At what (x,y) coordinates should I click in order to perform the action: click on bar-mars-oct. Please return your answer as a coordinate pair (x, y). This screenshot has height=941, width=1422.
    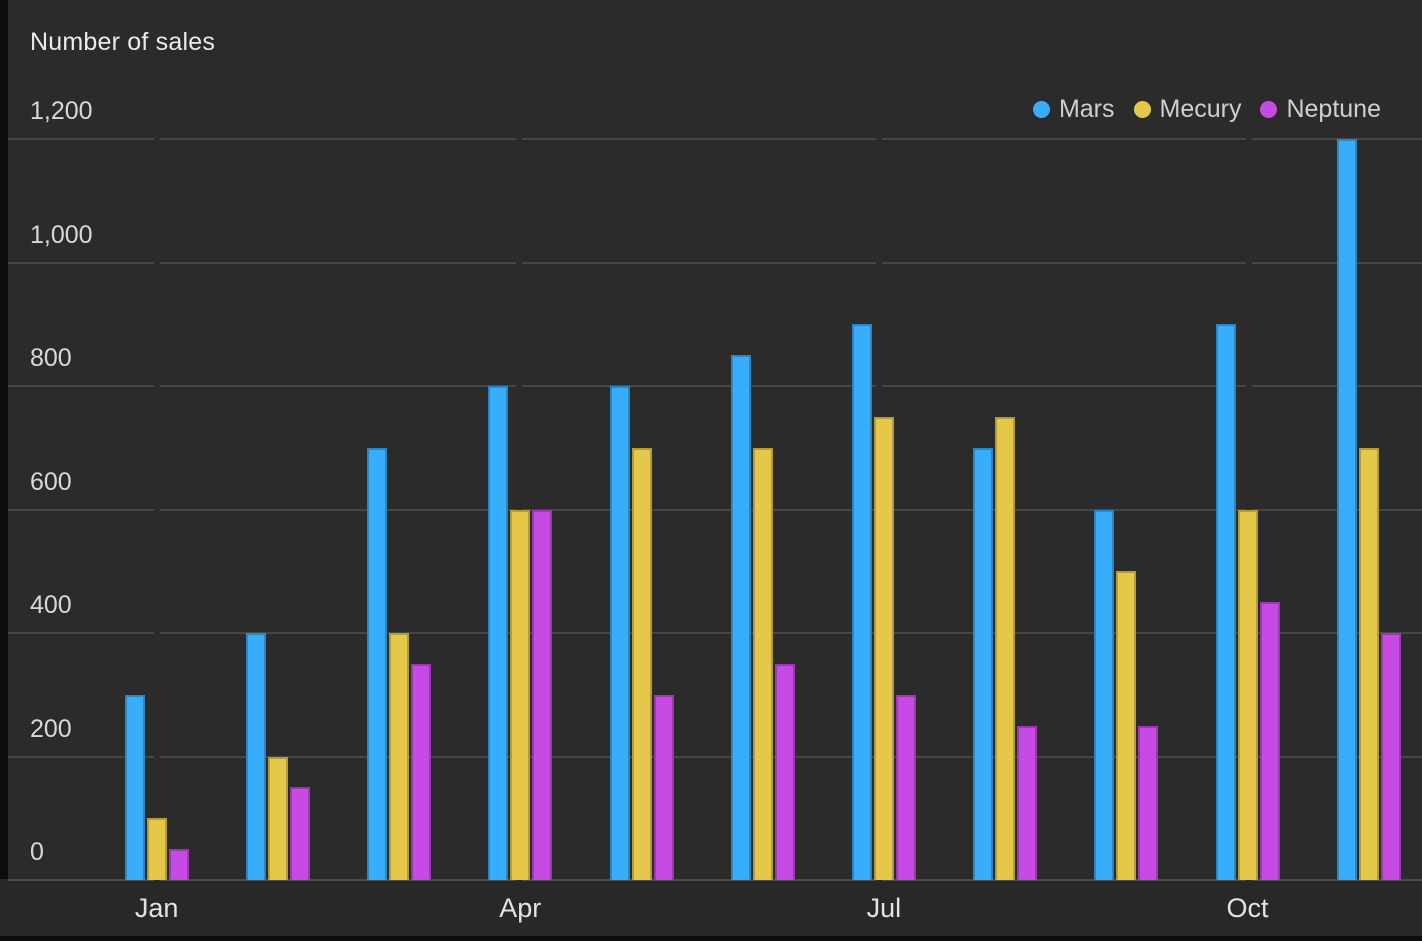
    Looking at the image, I should click on (1225, 602).